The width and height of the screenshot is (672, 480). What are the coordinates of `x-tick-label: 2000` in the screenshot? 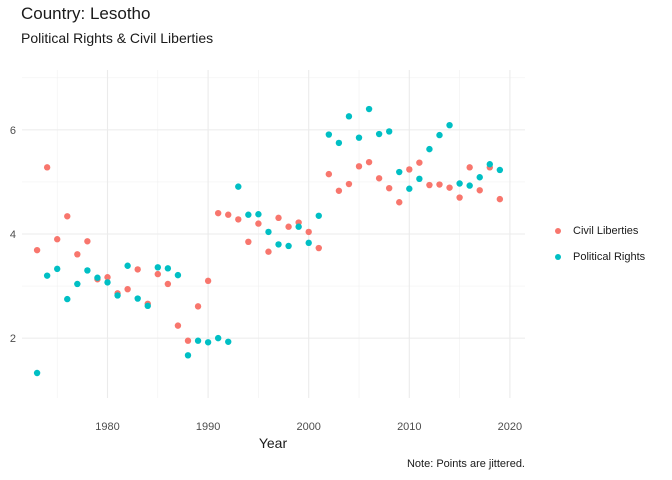 It's located at (308, 427).